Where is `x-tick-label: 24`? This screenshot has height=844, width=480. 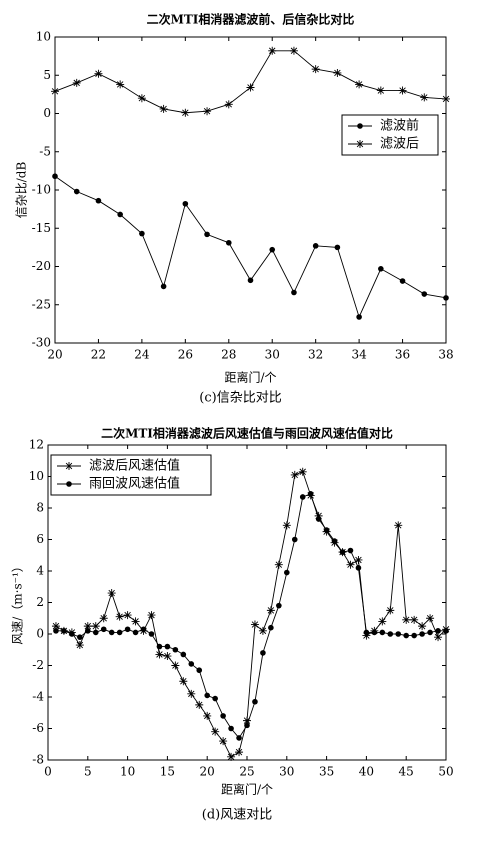 x-tick-label: 24 is located at coordinates (142, 355).